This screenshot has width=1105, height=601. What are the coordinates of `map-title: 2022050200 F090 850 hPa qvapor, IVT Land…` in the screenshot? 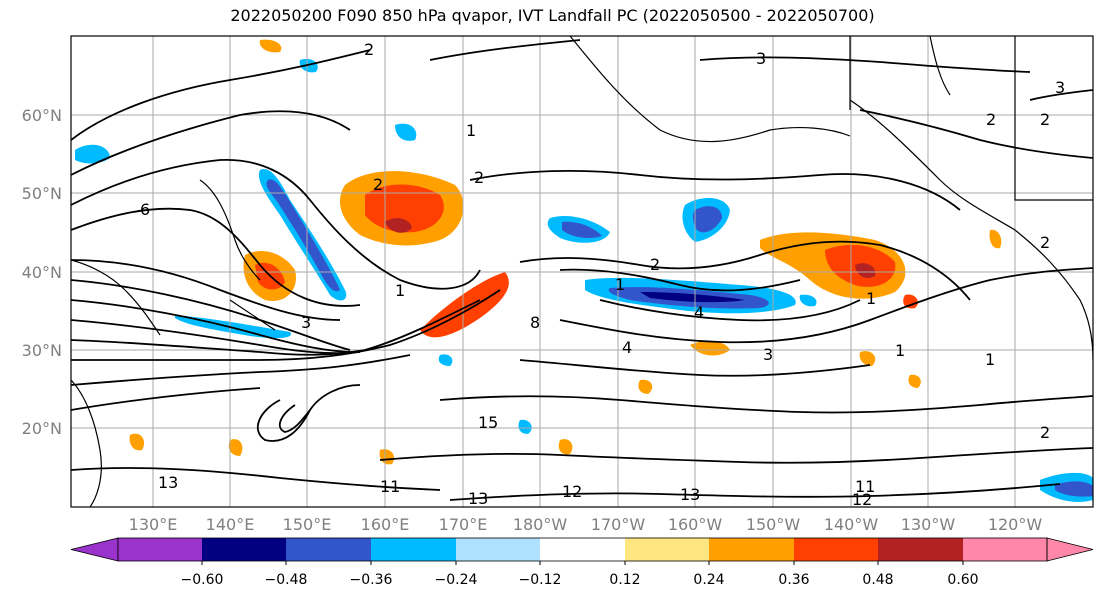 It's located at (552, 15).